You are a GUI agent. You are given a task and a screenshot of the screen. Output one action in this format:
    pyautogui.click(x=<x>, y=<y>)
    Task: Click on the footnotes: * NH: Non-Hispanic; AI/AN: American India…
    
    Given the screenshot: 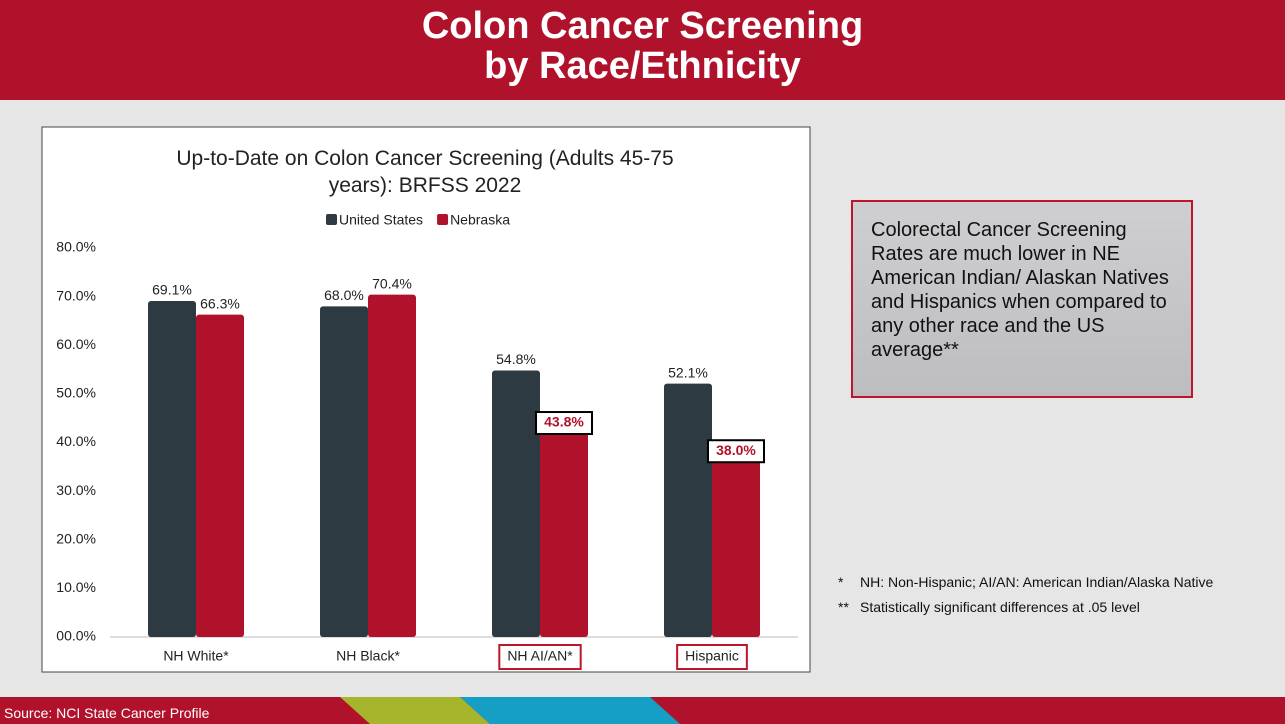 What is the action you would take?
    pyautogui.click(x=1025, y=595)
    